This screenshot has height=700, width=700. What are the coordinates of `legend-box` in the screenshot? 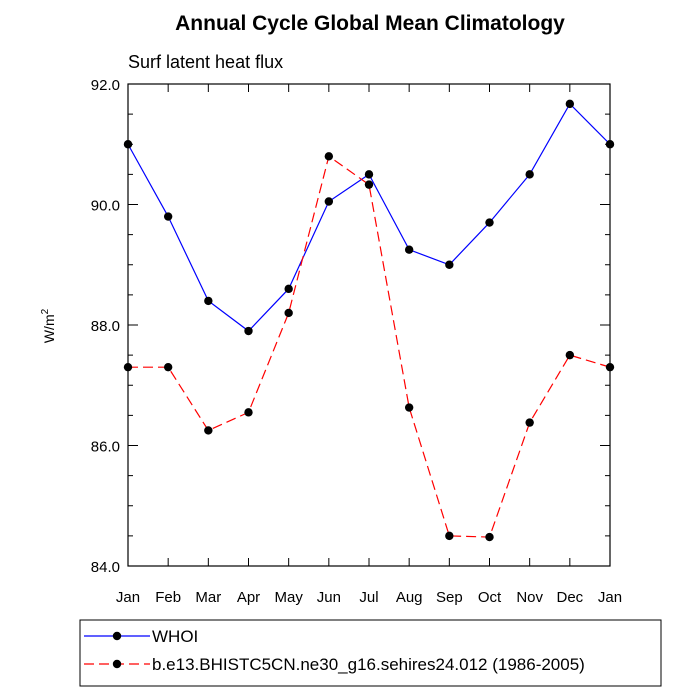 It's located at (370, 653).